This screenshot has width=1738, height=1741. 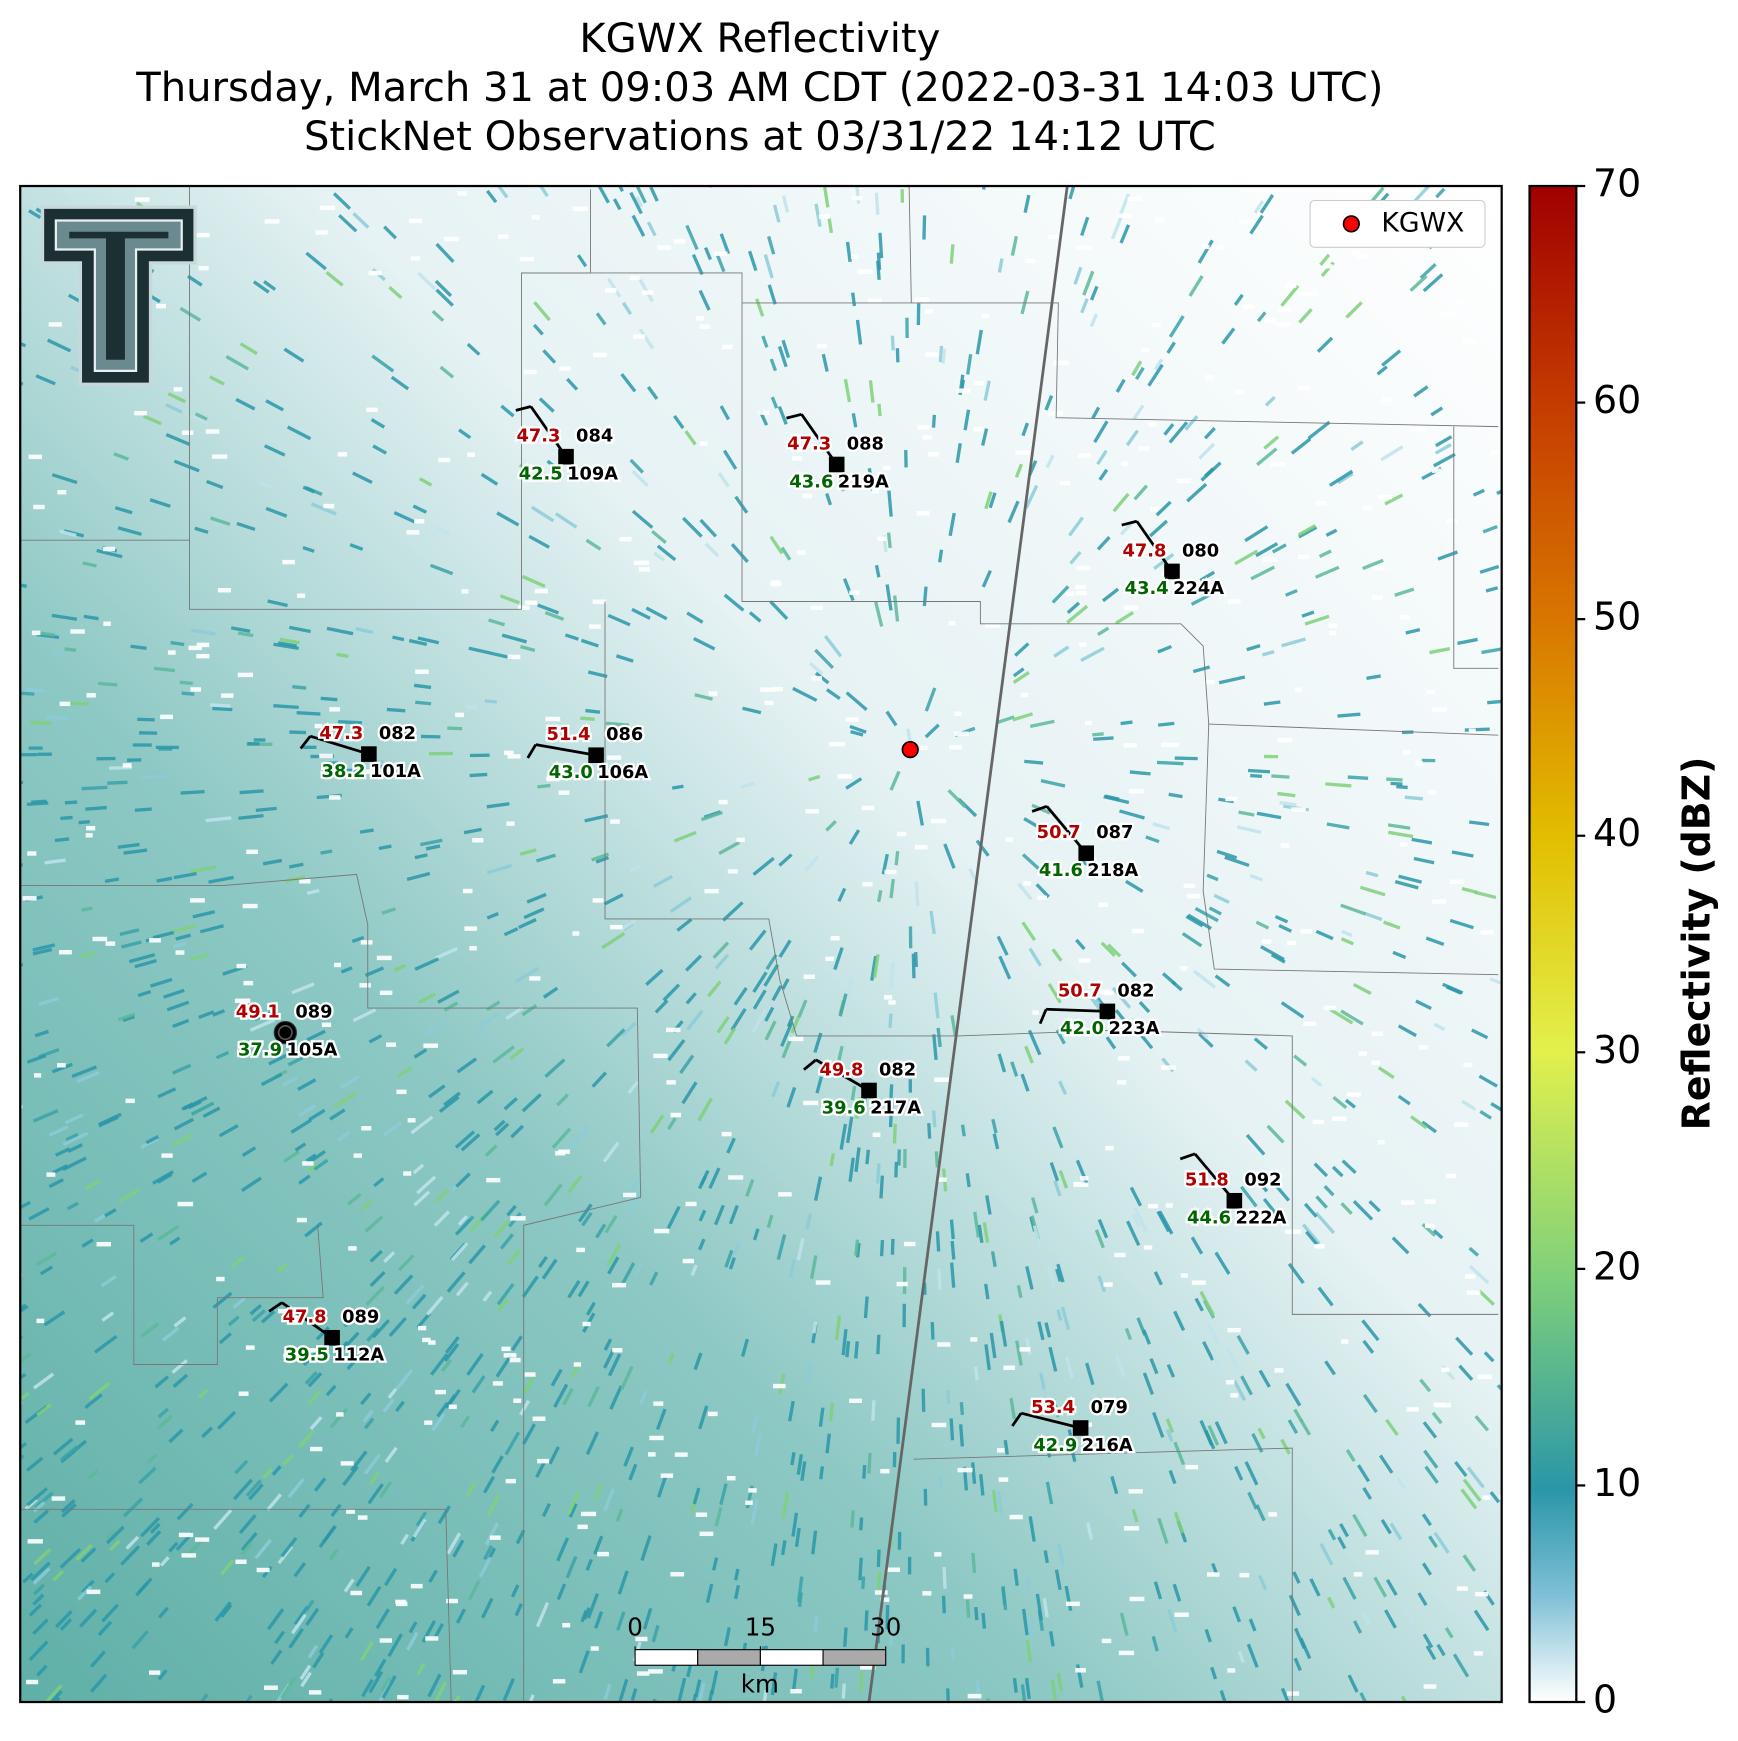 What do you see at coordinates (1696, 944) in the screenshot?
I see `colorbar-label: Reflectivity (dBZ)` at bounding box center [1696, 944].